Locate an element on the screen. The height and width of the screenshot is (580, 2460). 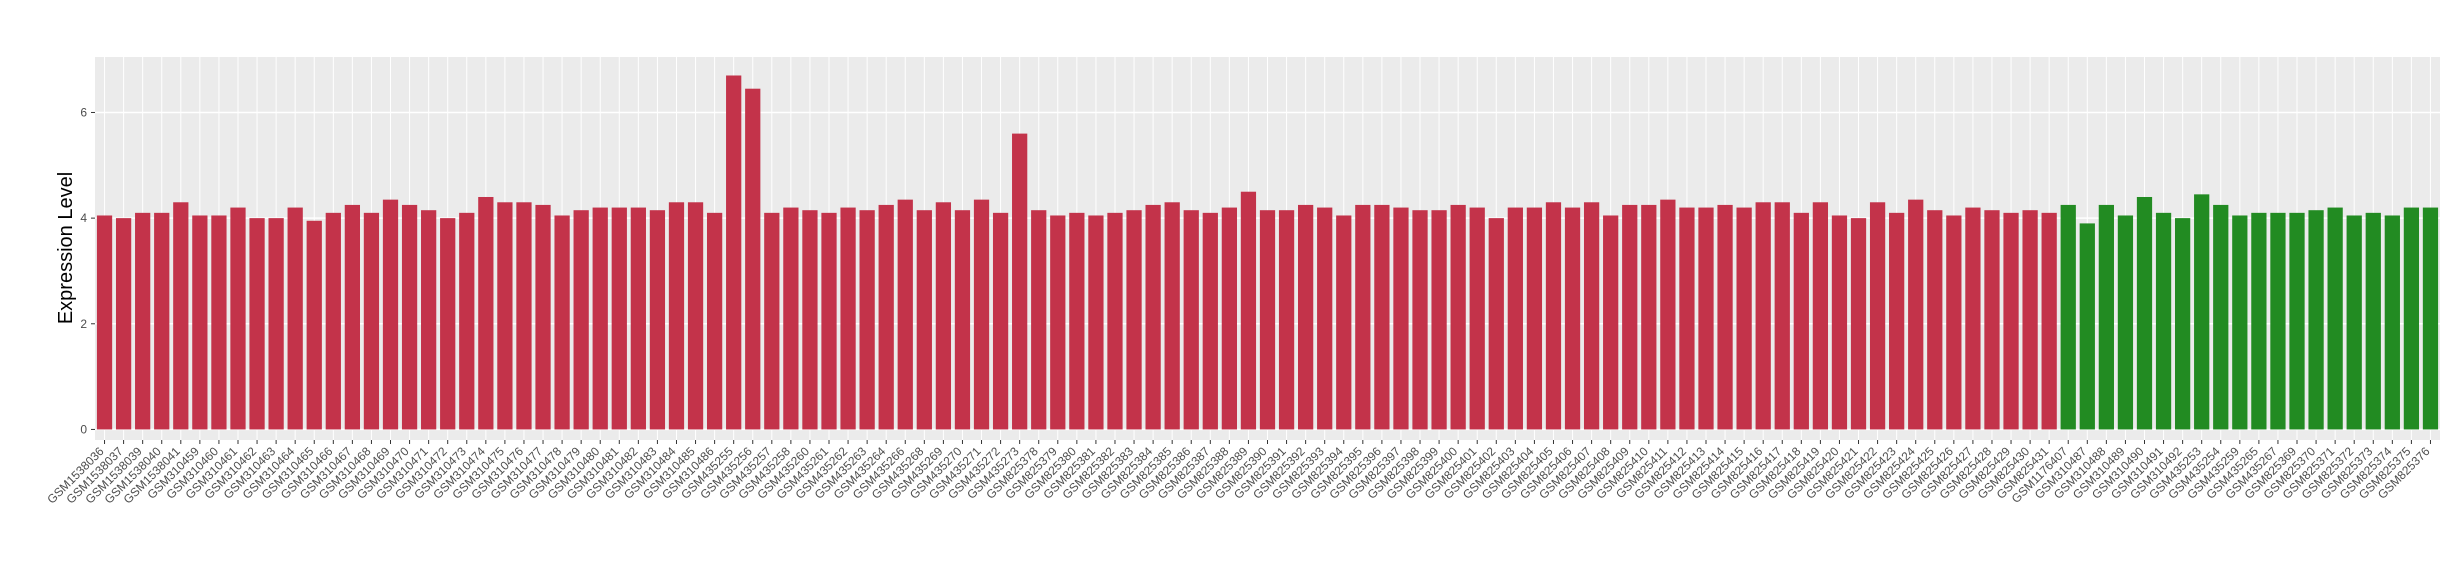
y-tick-label: 0 is located at coordinates (83, 429).